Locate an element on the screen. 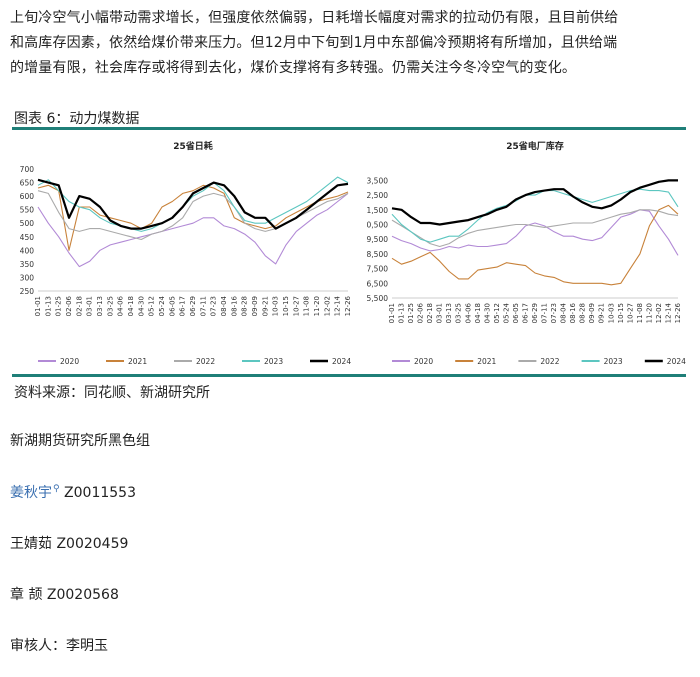  y-tick-label: 700 is located at coordinates (27, 169).